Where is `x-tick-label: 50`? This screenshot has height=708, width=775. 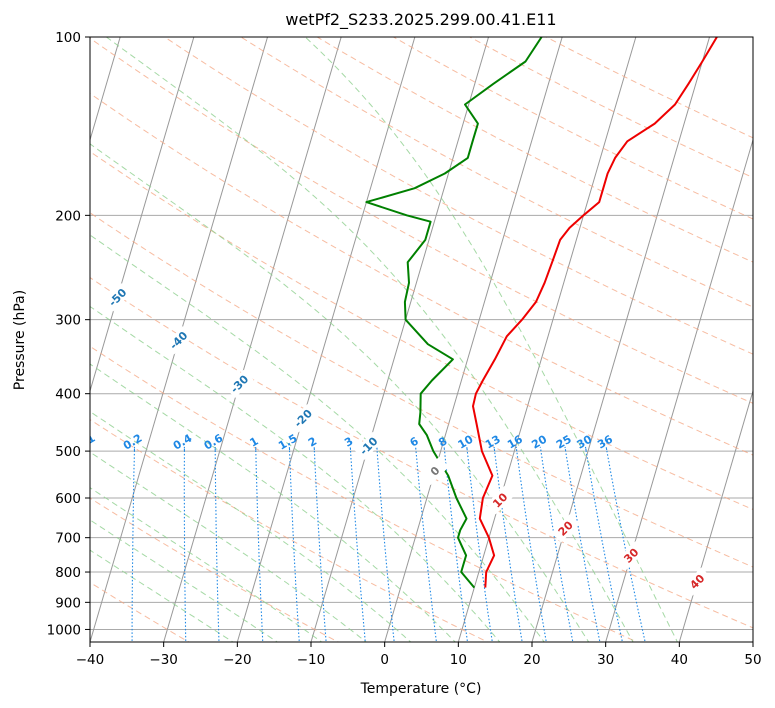 x-tick-label: 50 is located at coordinates (752, 660).